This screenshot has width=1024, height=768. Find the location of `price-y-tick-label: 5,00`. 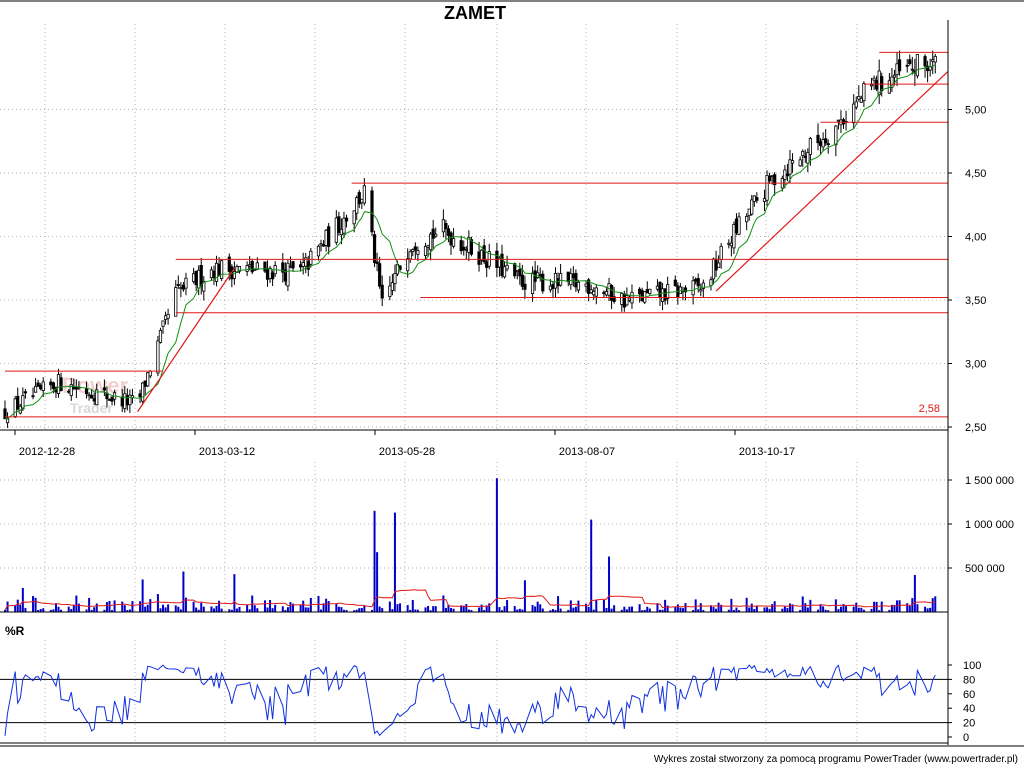

price-y-tick-label: 5,00 is located at coordinates (975, 111).